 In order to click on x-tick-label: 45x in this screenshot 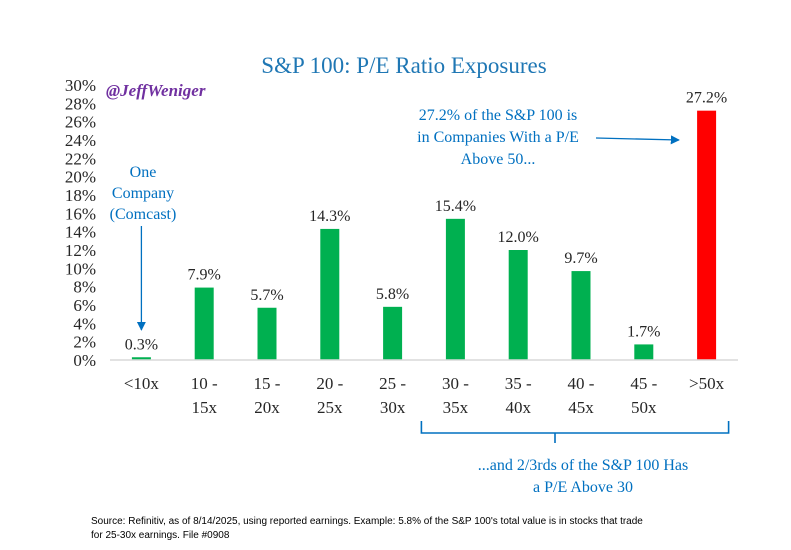, I will do `click(581, 407)`.